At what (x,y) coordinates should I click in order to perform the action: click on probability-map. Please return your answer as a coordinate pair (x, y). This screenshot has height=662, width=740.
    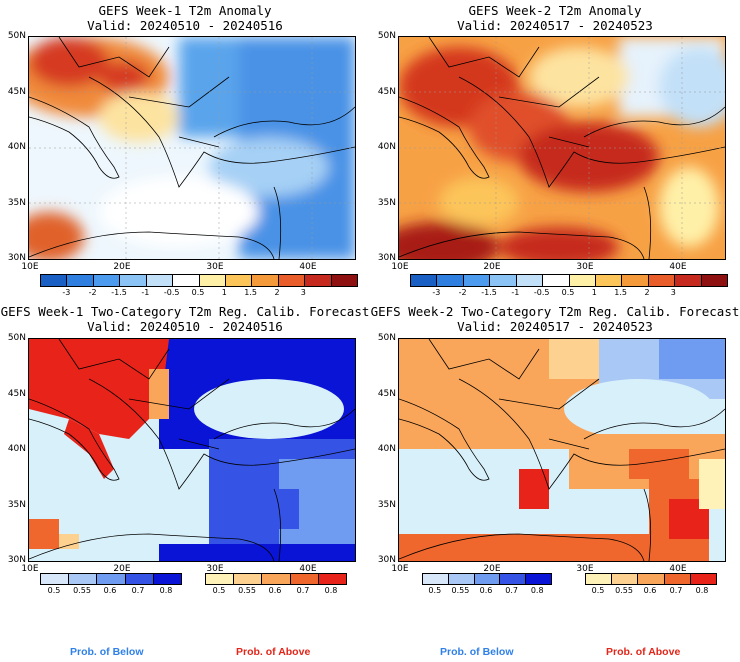
    Looking at the image, I should click on (562, 450).